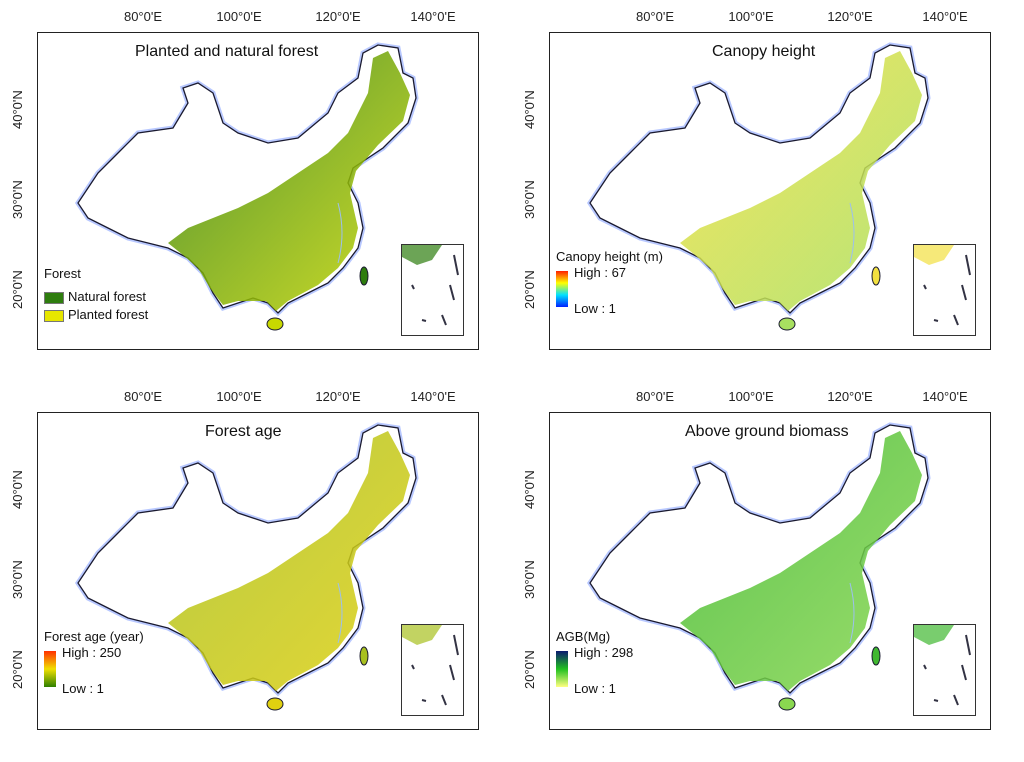  I want to click on legend-title: Canopy height (m), so click(609, 256).